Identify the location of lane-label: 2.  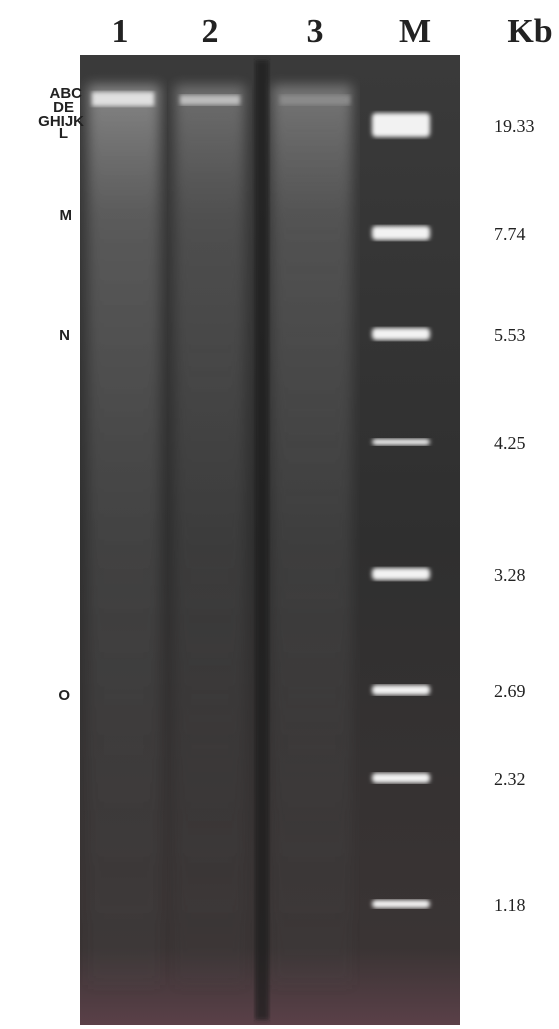
(210, 31).